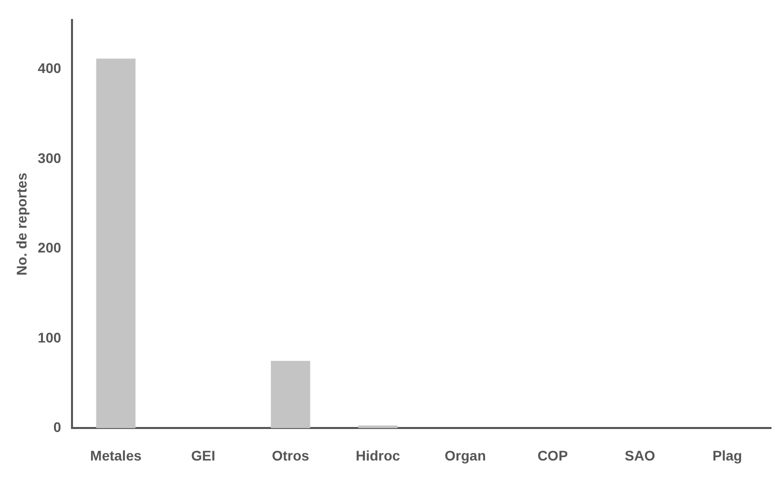 The width and height of the screenshot is (781, 487). I want to click on x-tick-label: Organ, so click(465, 455).